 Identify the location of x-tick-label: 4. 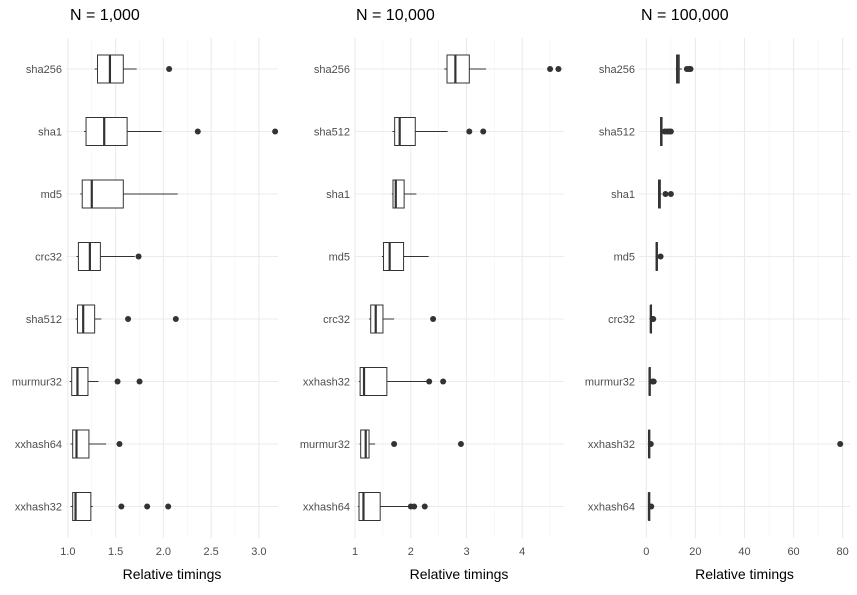
(522, 552).